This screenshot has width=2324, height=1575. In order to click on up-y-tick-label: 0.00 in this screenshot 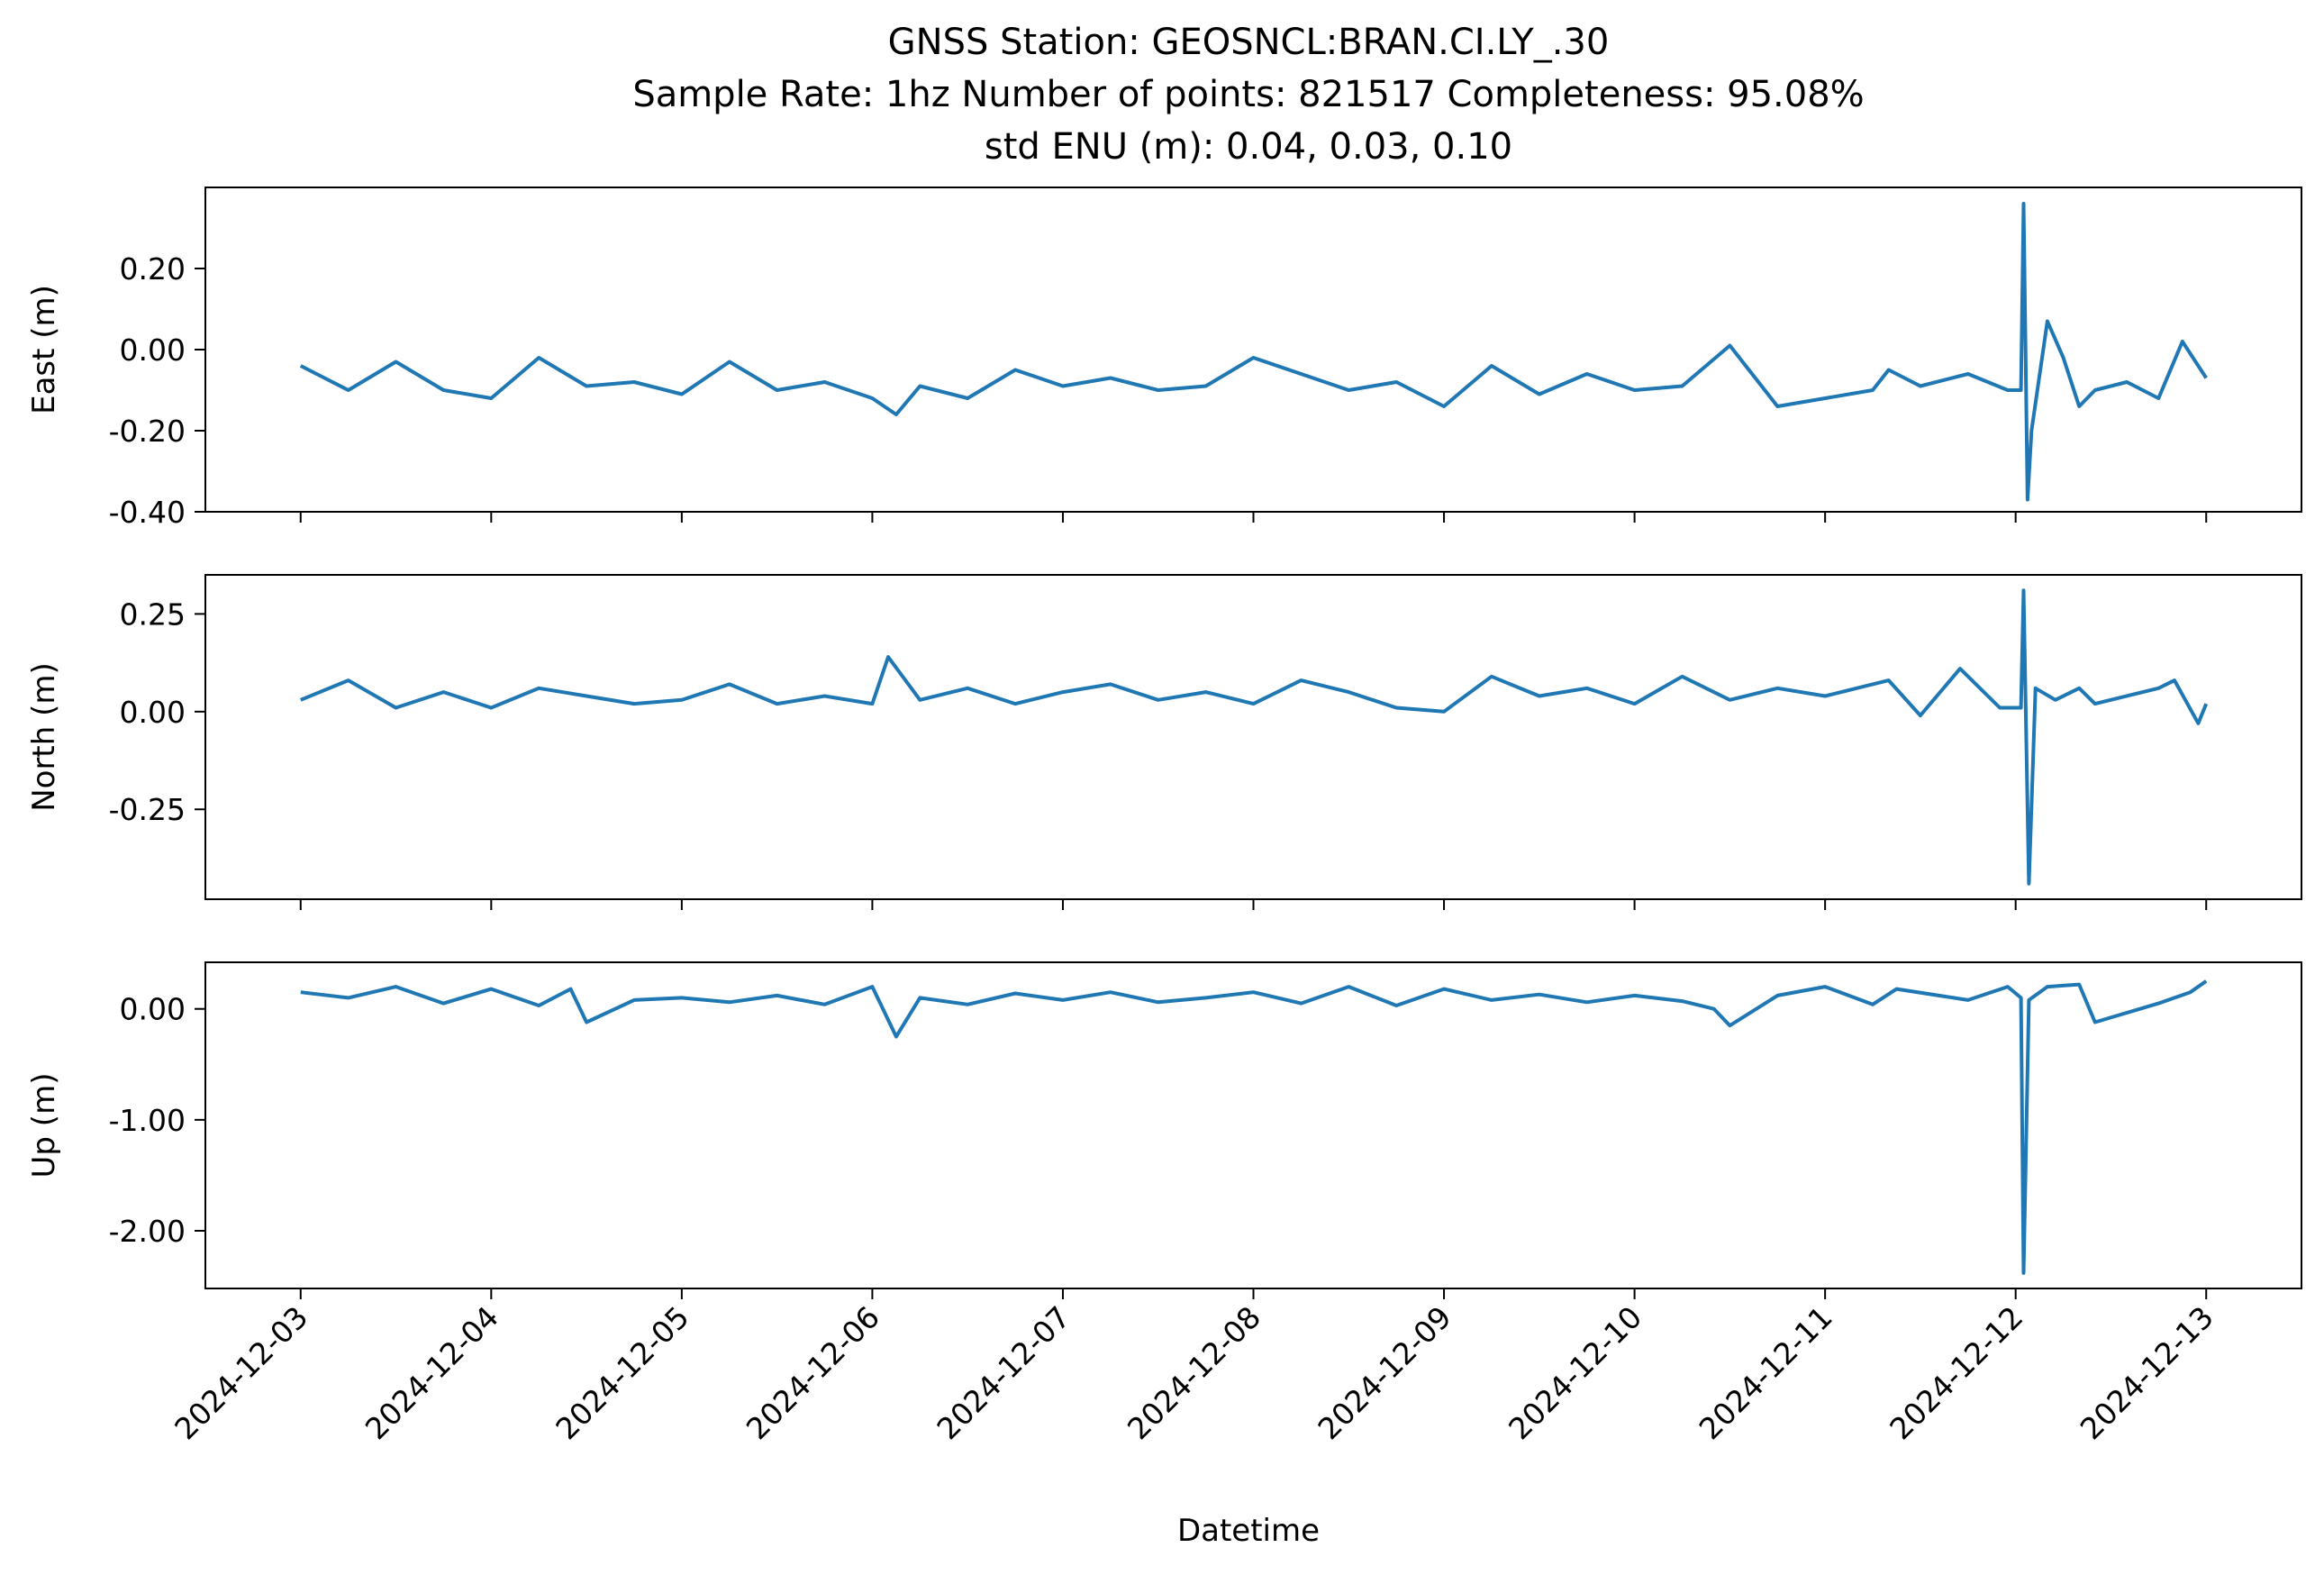, I will do `click(153, 1009)`.